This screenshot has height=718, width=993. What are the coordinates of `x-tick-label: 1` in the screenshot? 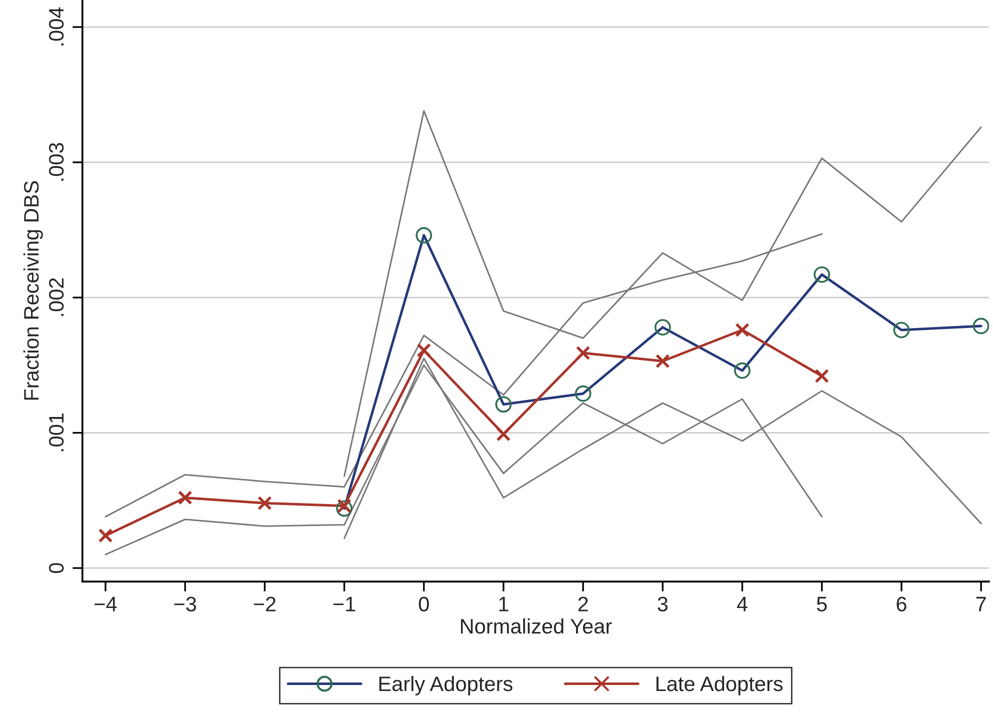 It's located at (503, 604).